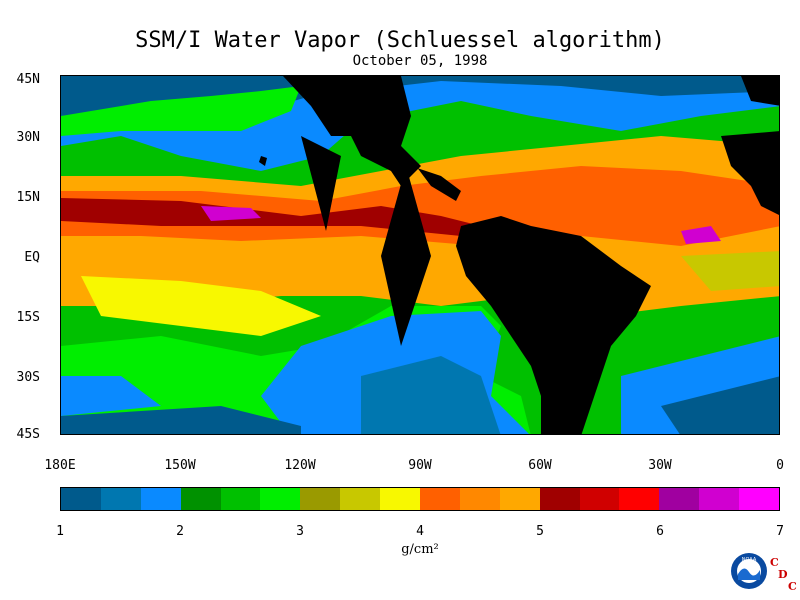 The width and height of the screenshot is (800, 600). Describe the element at coordinates (420, 549) in the screenshot. I see `colorbar-units: g/cm²` at that location.